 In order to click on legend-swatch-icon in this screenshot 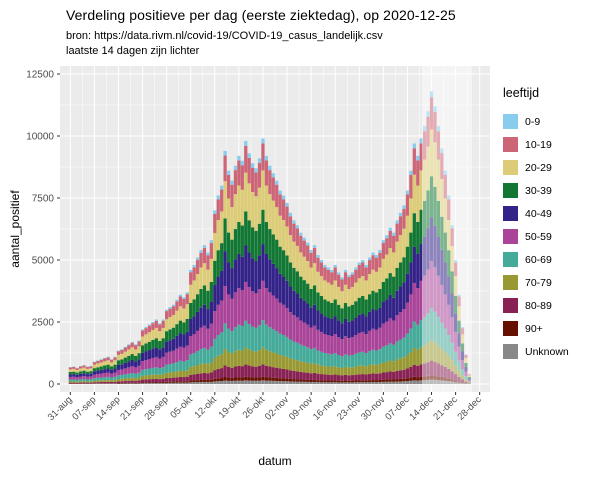, I will do `click(510, 121)`.